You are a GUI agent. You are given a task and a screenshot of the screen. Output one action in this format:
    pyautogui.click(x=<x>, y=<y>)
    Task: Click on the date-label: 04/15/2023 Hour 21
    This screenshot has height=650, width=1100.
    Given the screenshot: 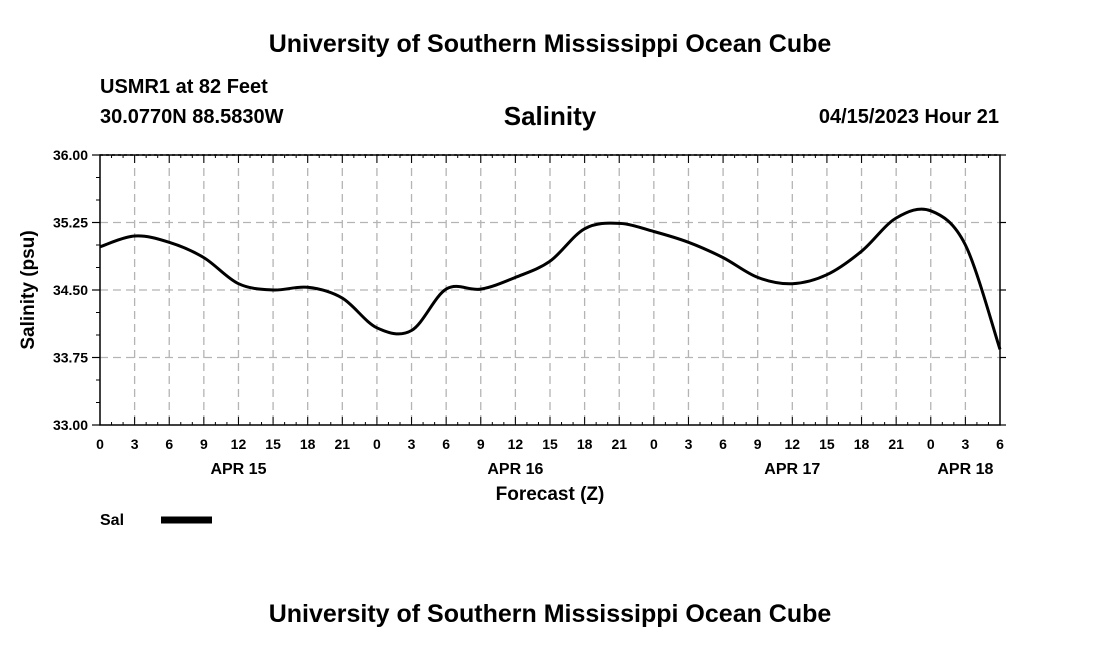 What is the action you would take?
    pyautogui.click(x=908, y=117)
    